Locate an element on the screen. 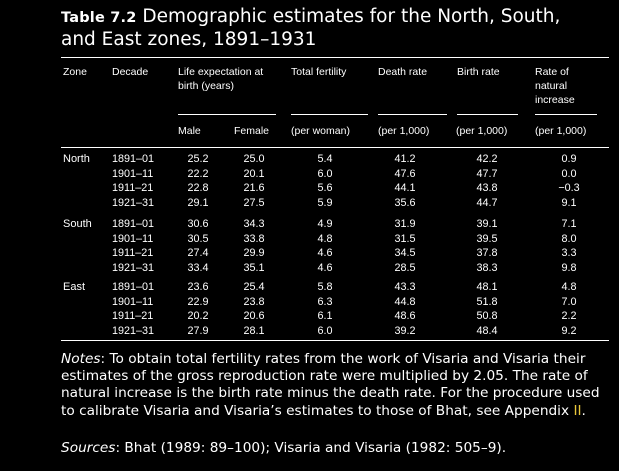 This screenshot has width=619, height=471. cell-tfr: 6.0 is located at coordinates (325, 173).